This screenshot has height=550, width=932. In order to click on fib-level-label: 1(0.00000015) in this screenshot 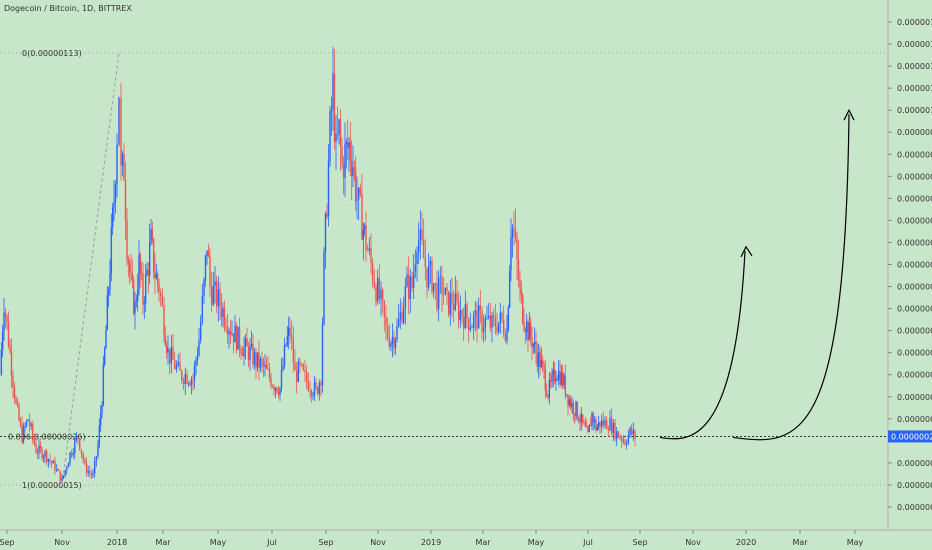, I will do `click(52, 485)`.